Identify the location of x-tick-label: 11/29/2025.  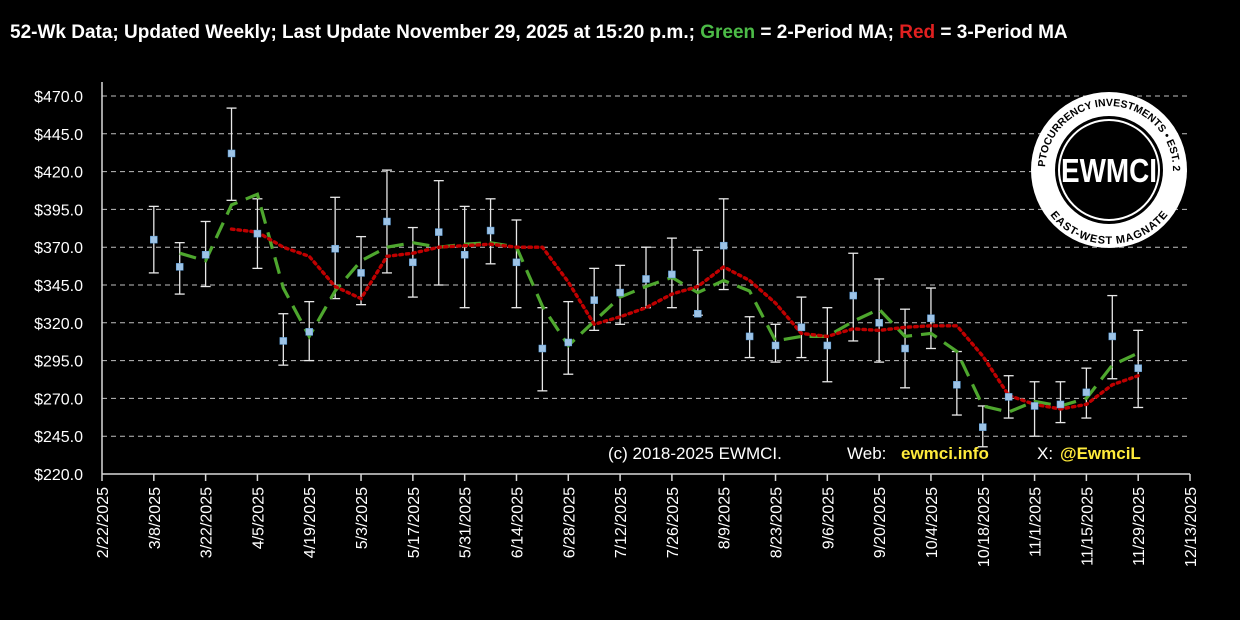
(1139, 526).